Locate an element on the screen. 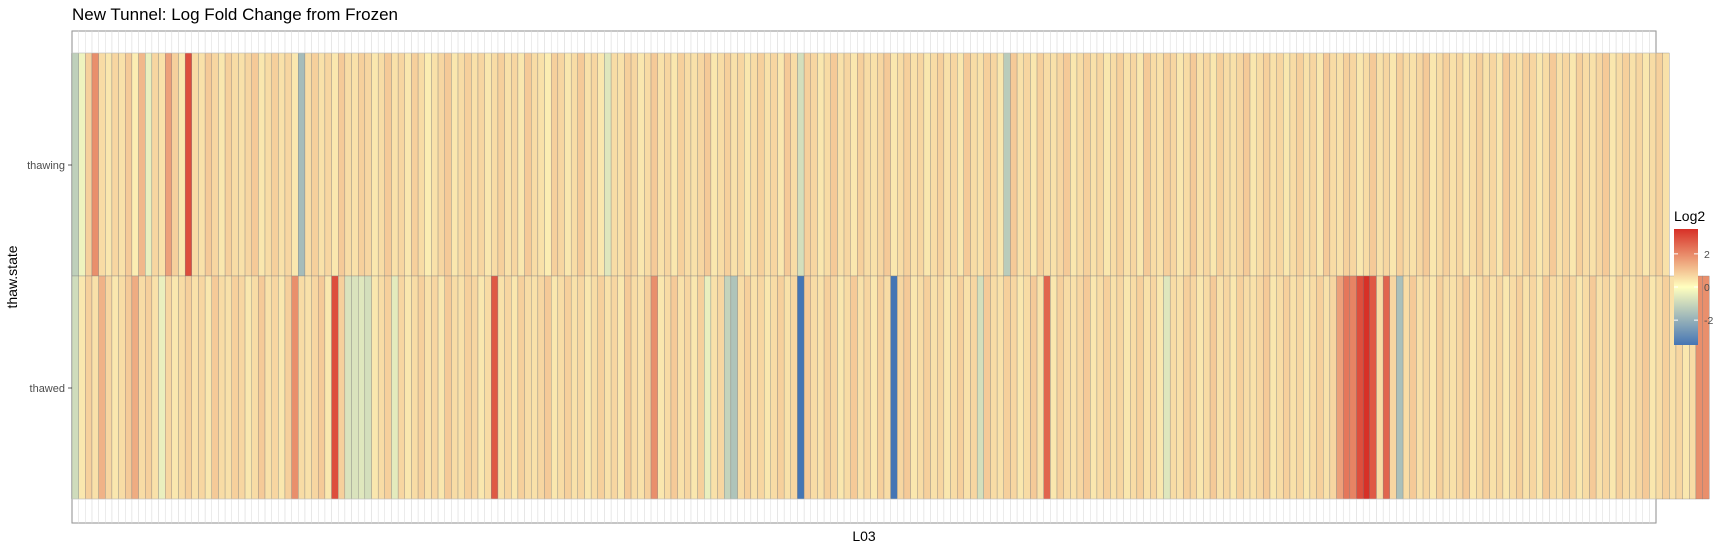 This screenshot has width=1730, height=550. chart-title: New Tunnel: Log Fold Change from Frozen is located at coordinates (235, 14).